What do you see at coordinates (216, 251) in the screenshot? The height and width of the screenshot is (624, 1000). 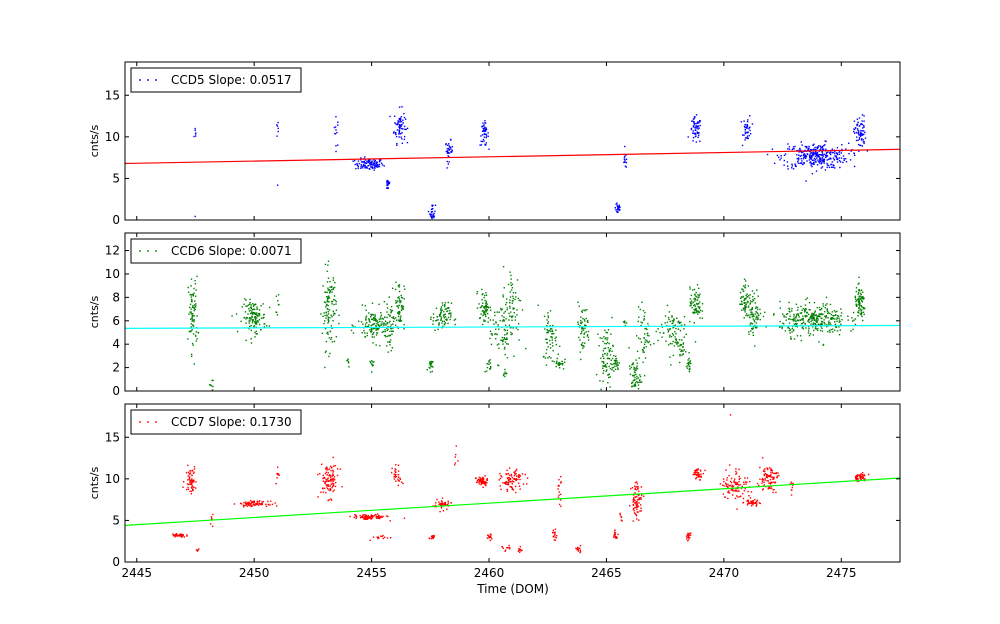 I see `legend-box` at bounding box center [216, 251].